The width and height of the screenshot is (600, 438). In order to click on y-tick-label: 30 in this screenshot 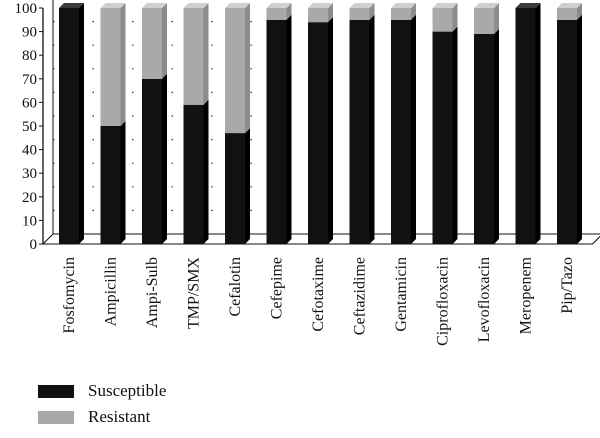, I will do `click(29, 174)`.